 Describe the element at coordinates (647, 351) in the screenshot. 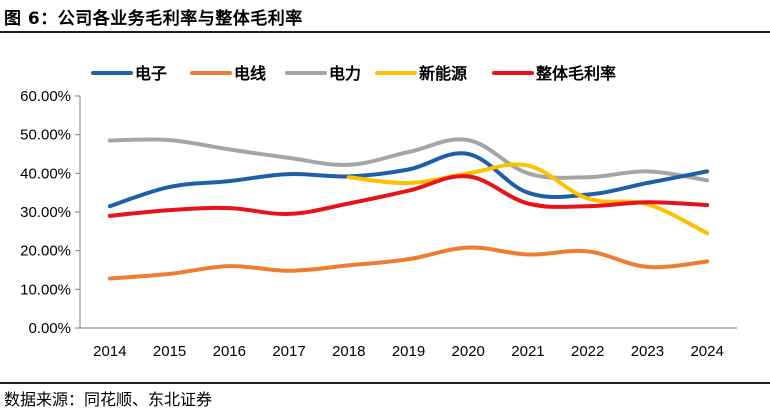

I see `x-tick-label: 2023` at that location.